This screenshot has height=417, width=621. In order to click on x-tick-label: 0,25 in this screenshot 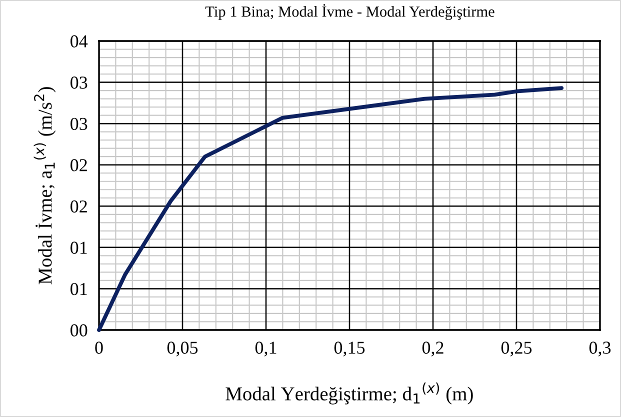, I will do `click(516, 349)`.